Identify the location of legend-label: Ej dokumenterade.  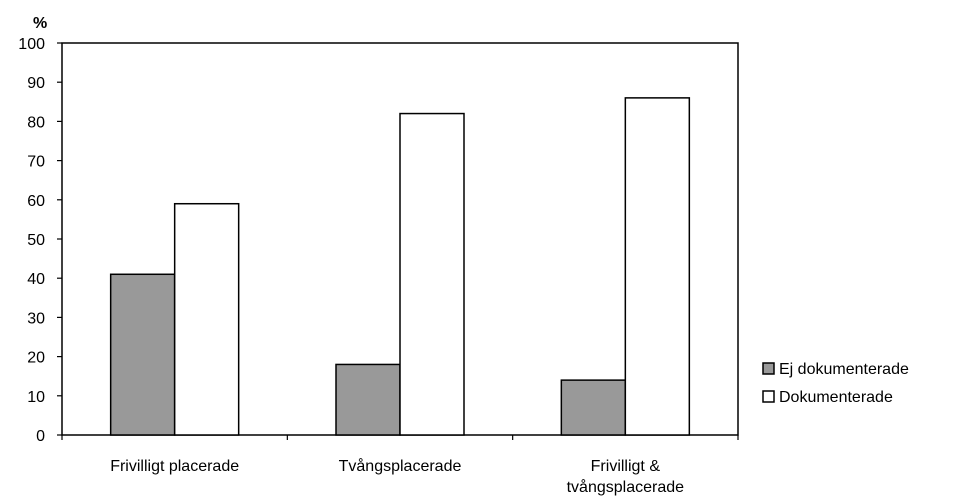
(844, 369).